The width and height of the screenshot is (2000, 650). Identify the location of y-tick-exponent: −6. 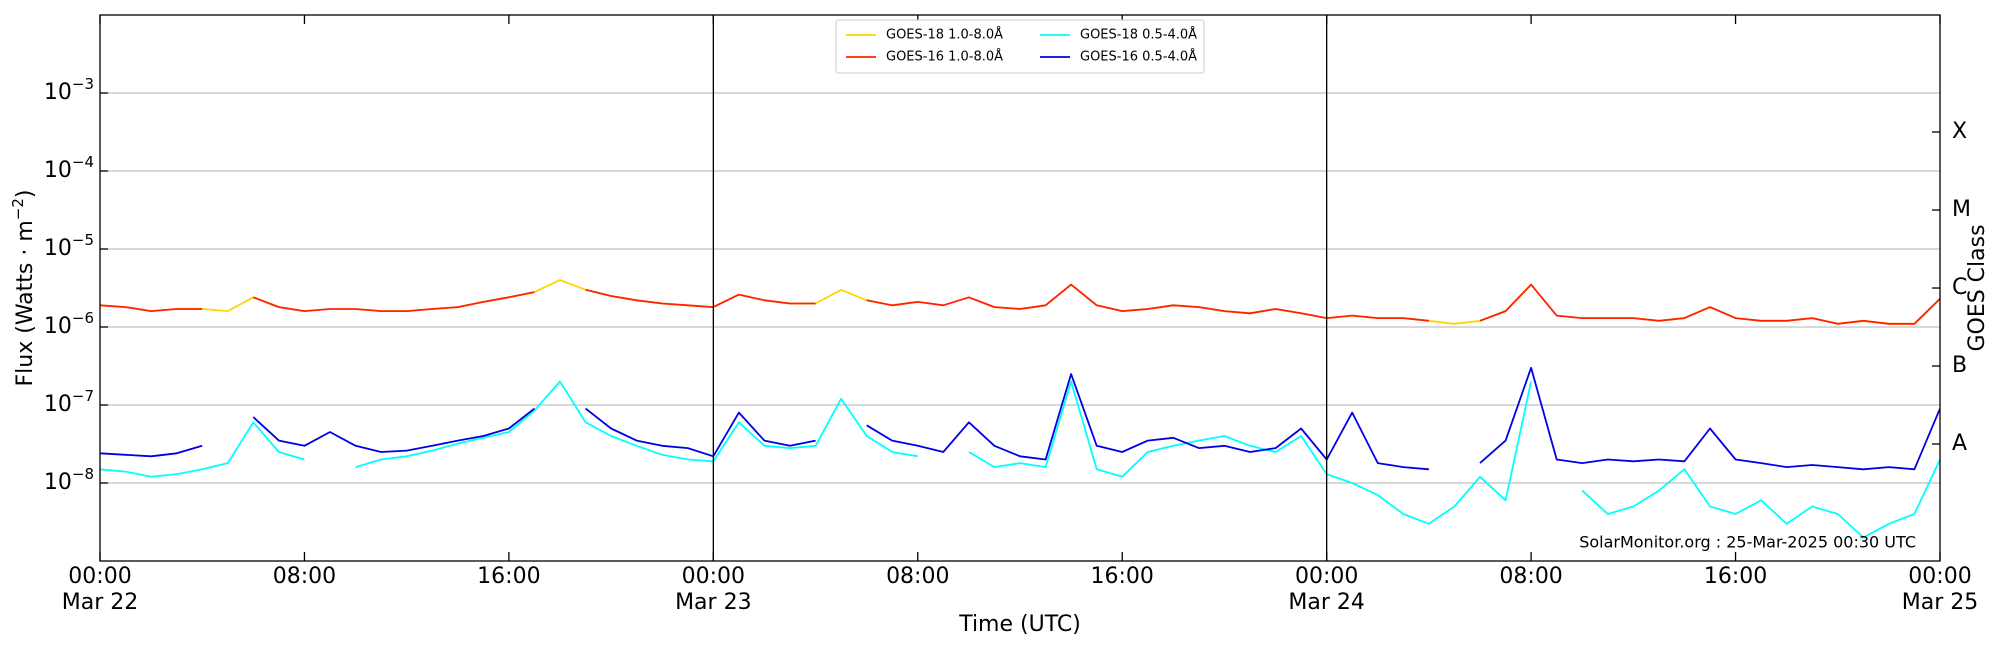
(83, 318).